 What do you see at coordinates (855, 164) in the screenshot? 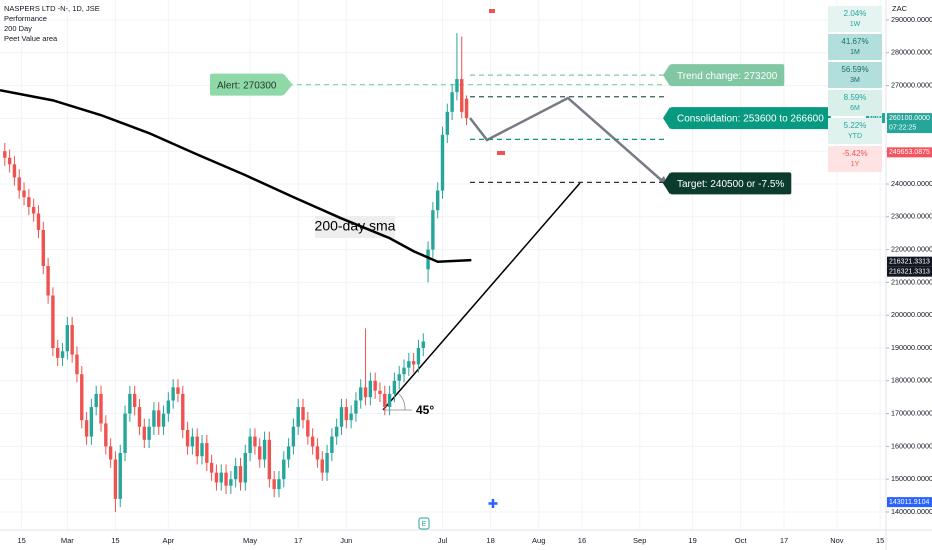
I see `performance-period: 1Y` at bounding box center [855, 164].